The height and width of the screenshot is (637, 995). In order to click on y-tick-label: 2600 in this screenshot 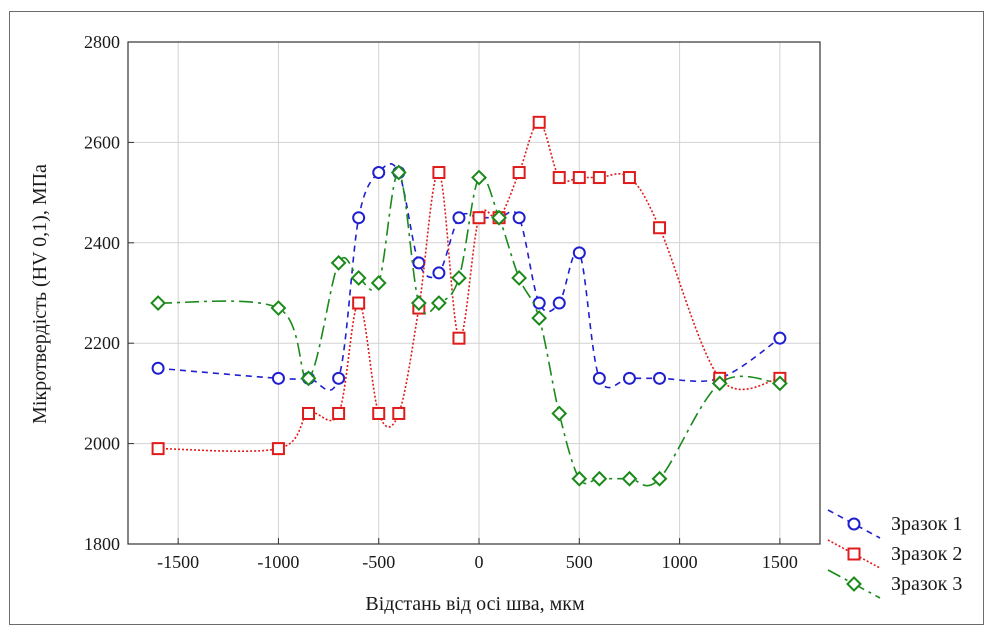, I will do `click(102, 142)`.